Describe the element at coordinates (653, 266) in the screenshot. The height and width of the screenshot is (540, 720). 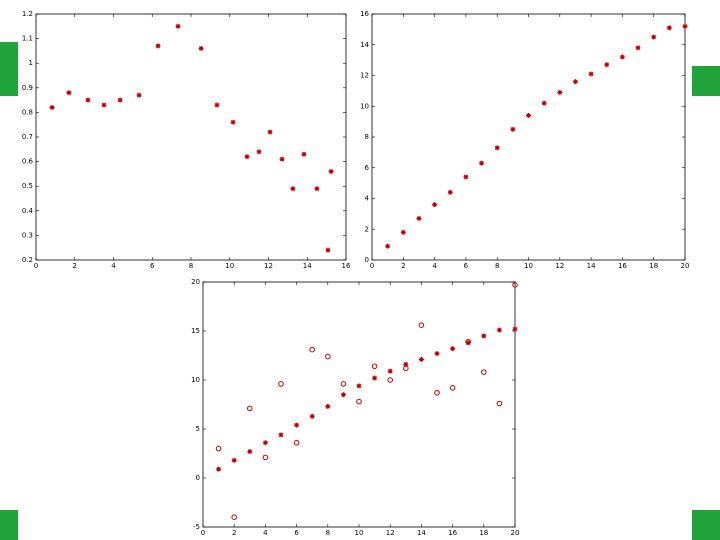
I see `x-tick-label: 18` at that location.